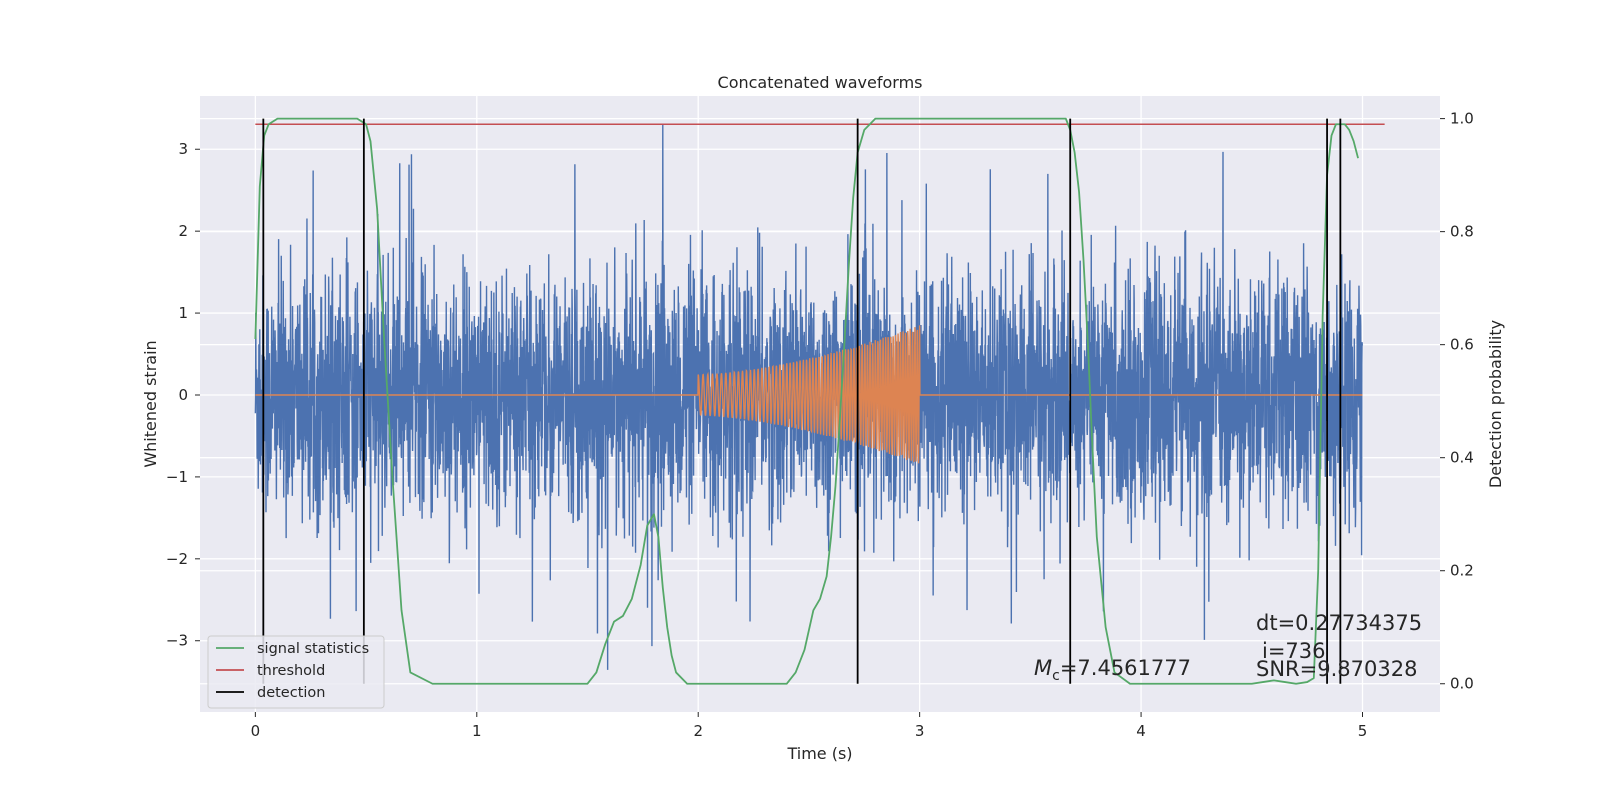 This screenshot has width=1600, height=800. What do you see at coordinates (1495, 404) in the screenshot?
I see `y-axis-right-label: Detection probability` at bounding box center [1495, 404].